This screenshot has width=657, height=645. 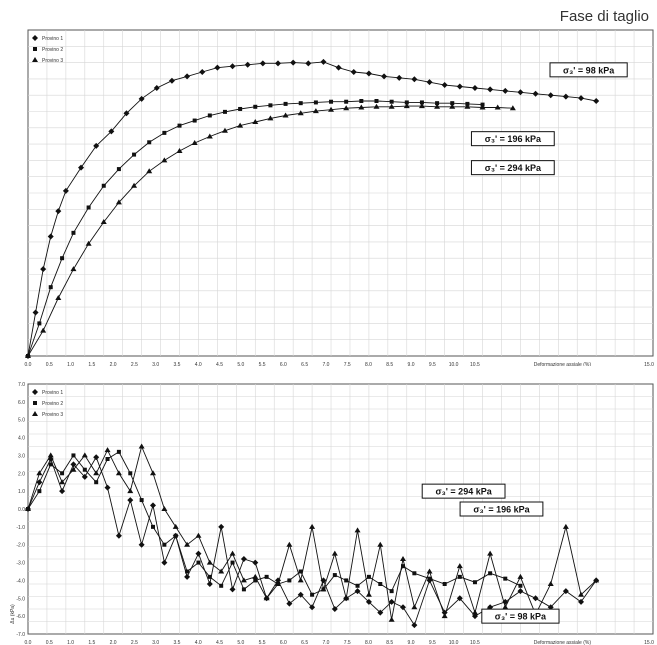 What do you see at coordinates (49, 364) in the screenshot?
I see `top-x-tick-label: 0.5` at bounding box center [49, 364].